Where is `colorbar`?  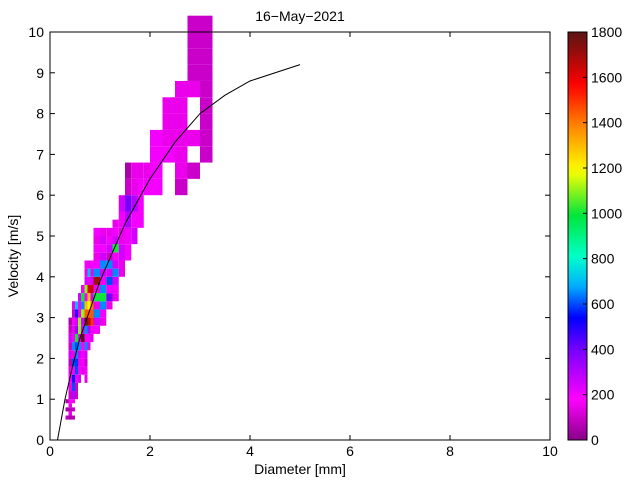 colorbar is located at coordinates (577, 236).